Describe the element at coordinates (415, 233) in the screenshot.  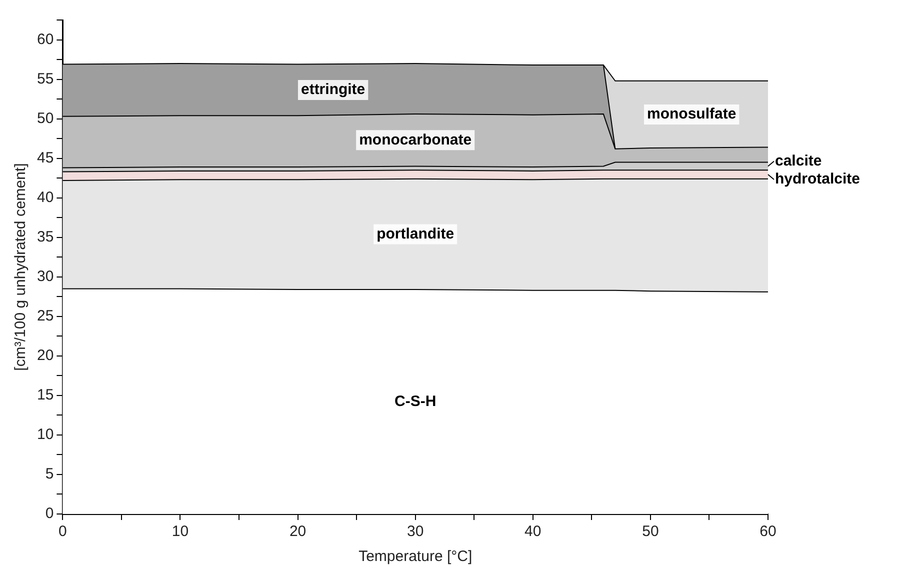
I see `series-label: portlandite` at that location.